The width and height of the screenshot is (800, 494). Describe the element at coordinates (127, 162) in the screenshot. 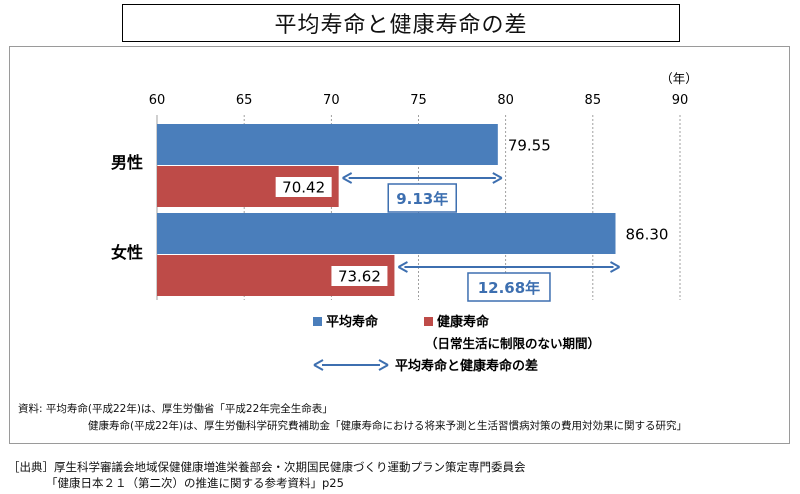

I see `category-label: 男性` at that location.